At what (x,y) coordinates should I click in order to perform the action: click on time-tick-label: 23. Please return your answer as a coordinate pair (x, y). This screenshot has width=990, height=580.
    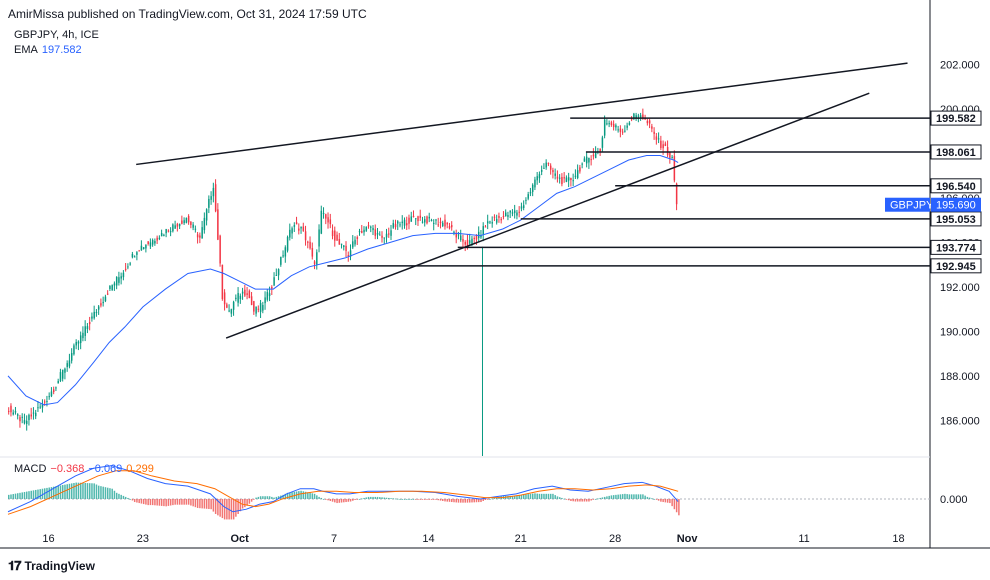
    Looking at the image, I should click on (143, 539).